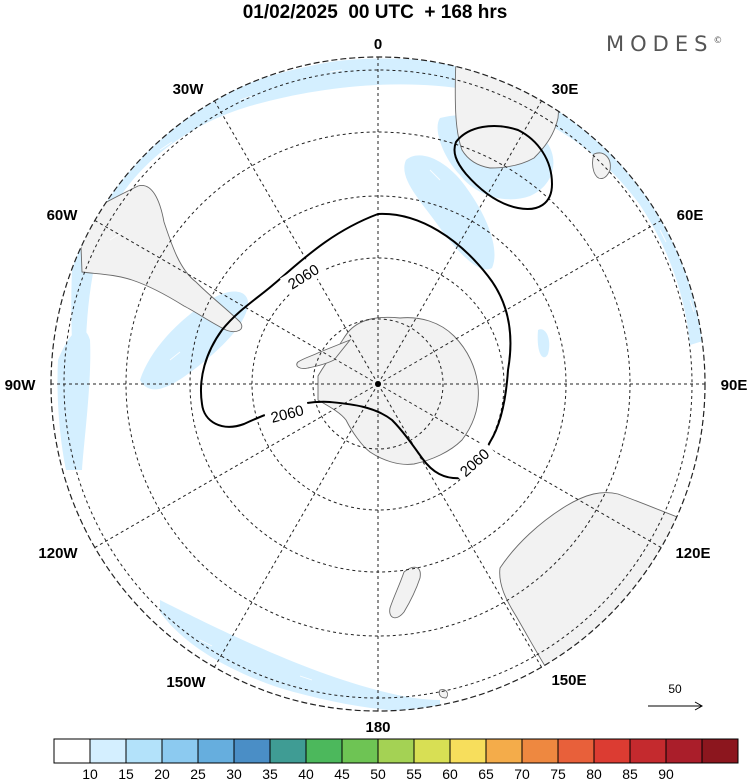  I want to click on colorbar-label: 65, so click(486, 774).